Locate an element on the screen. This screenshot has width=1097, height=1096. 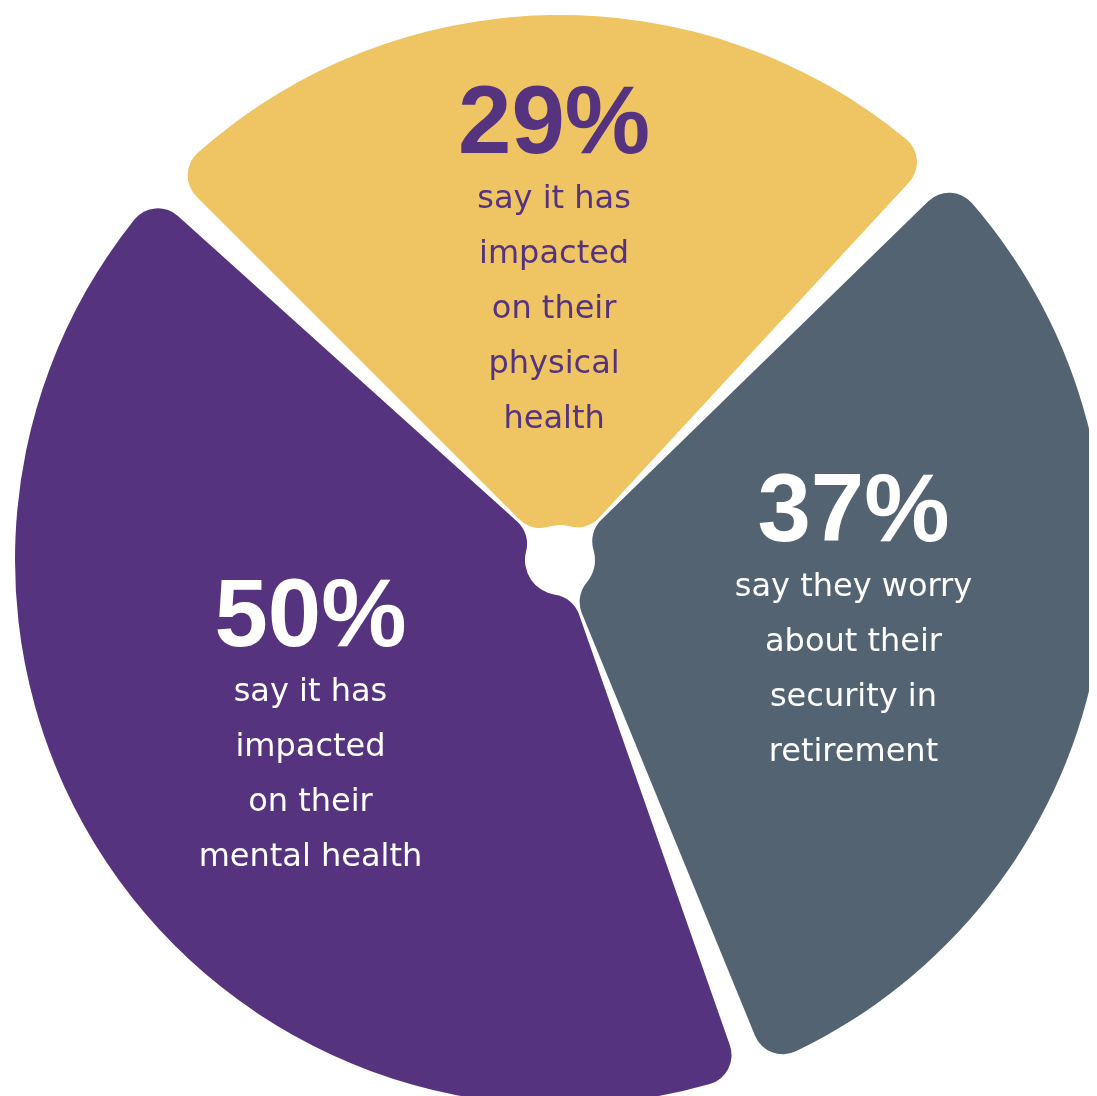
data-label: 29% is located at coordinates (554, 119).